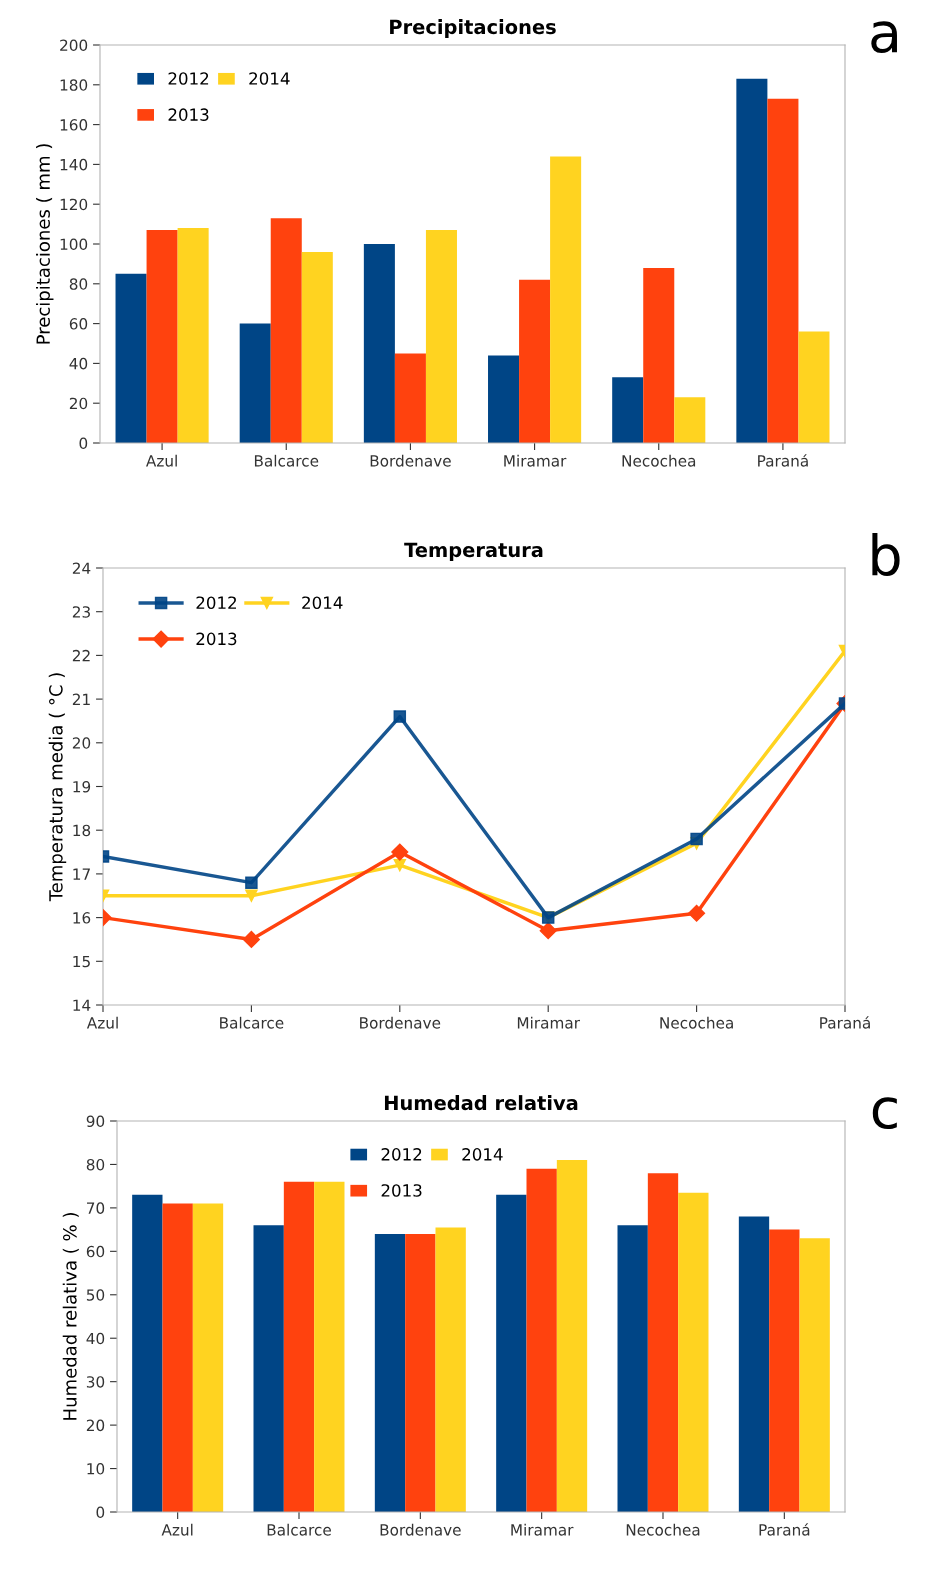 The width and height of the screenshot is (927, 1580). Describe the element at coordinates (82, 1005) in the screenshot. I see `y-tick-label: 14` at that location.